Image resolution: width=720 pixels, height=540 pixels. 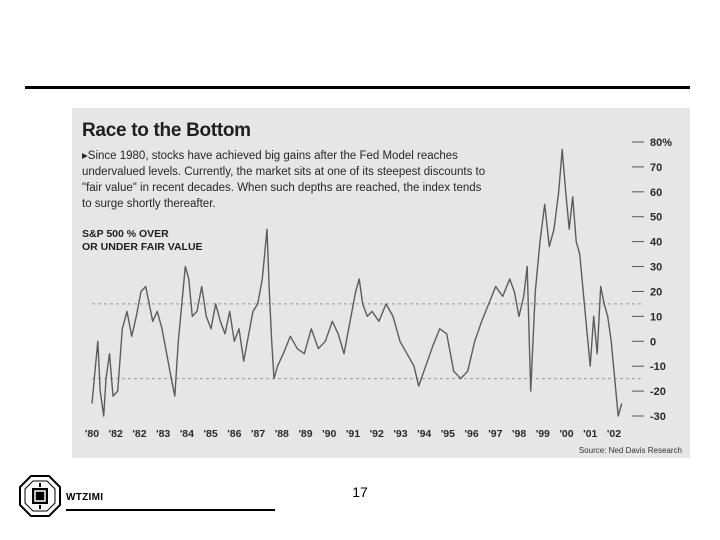 I want to click on bottom-rule, so click(x=170, y=510).